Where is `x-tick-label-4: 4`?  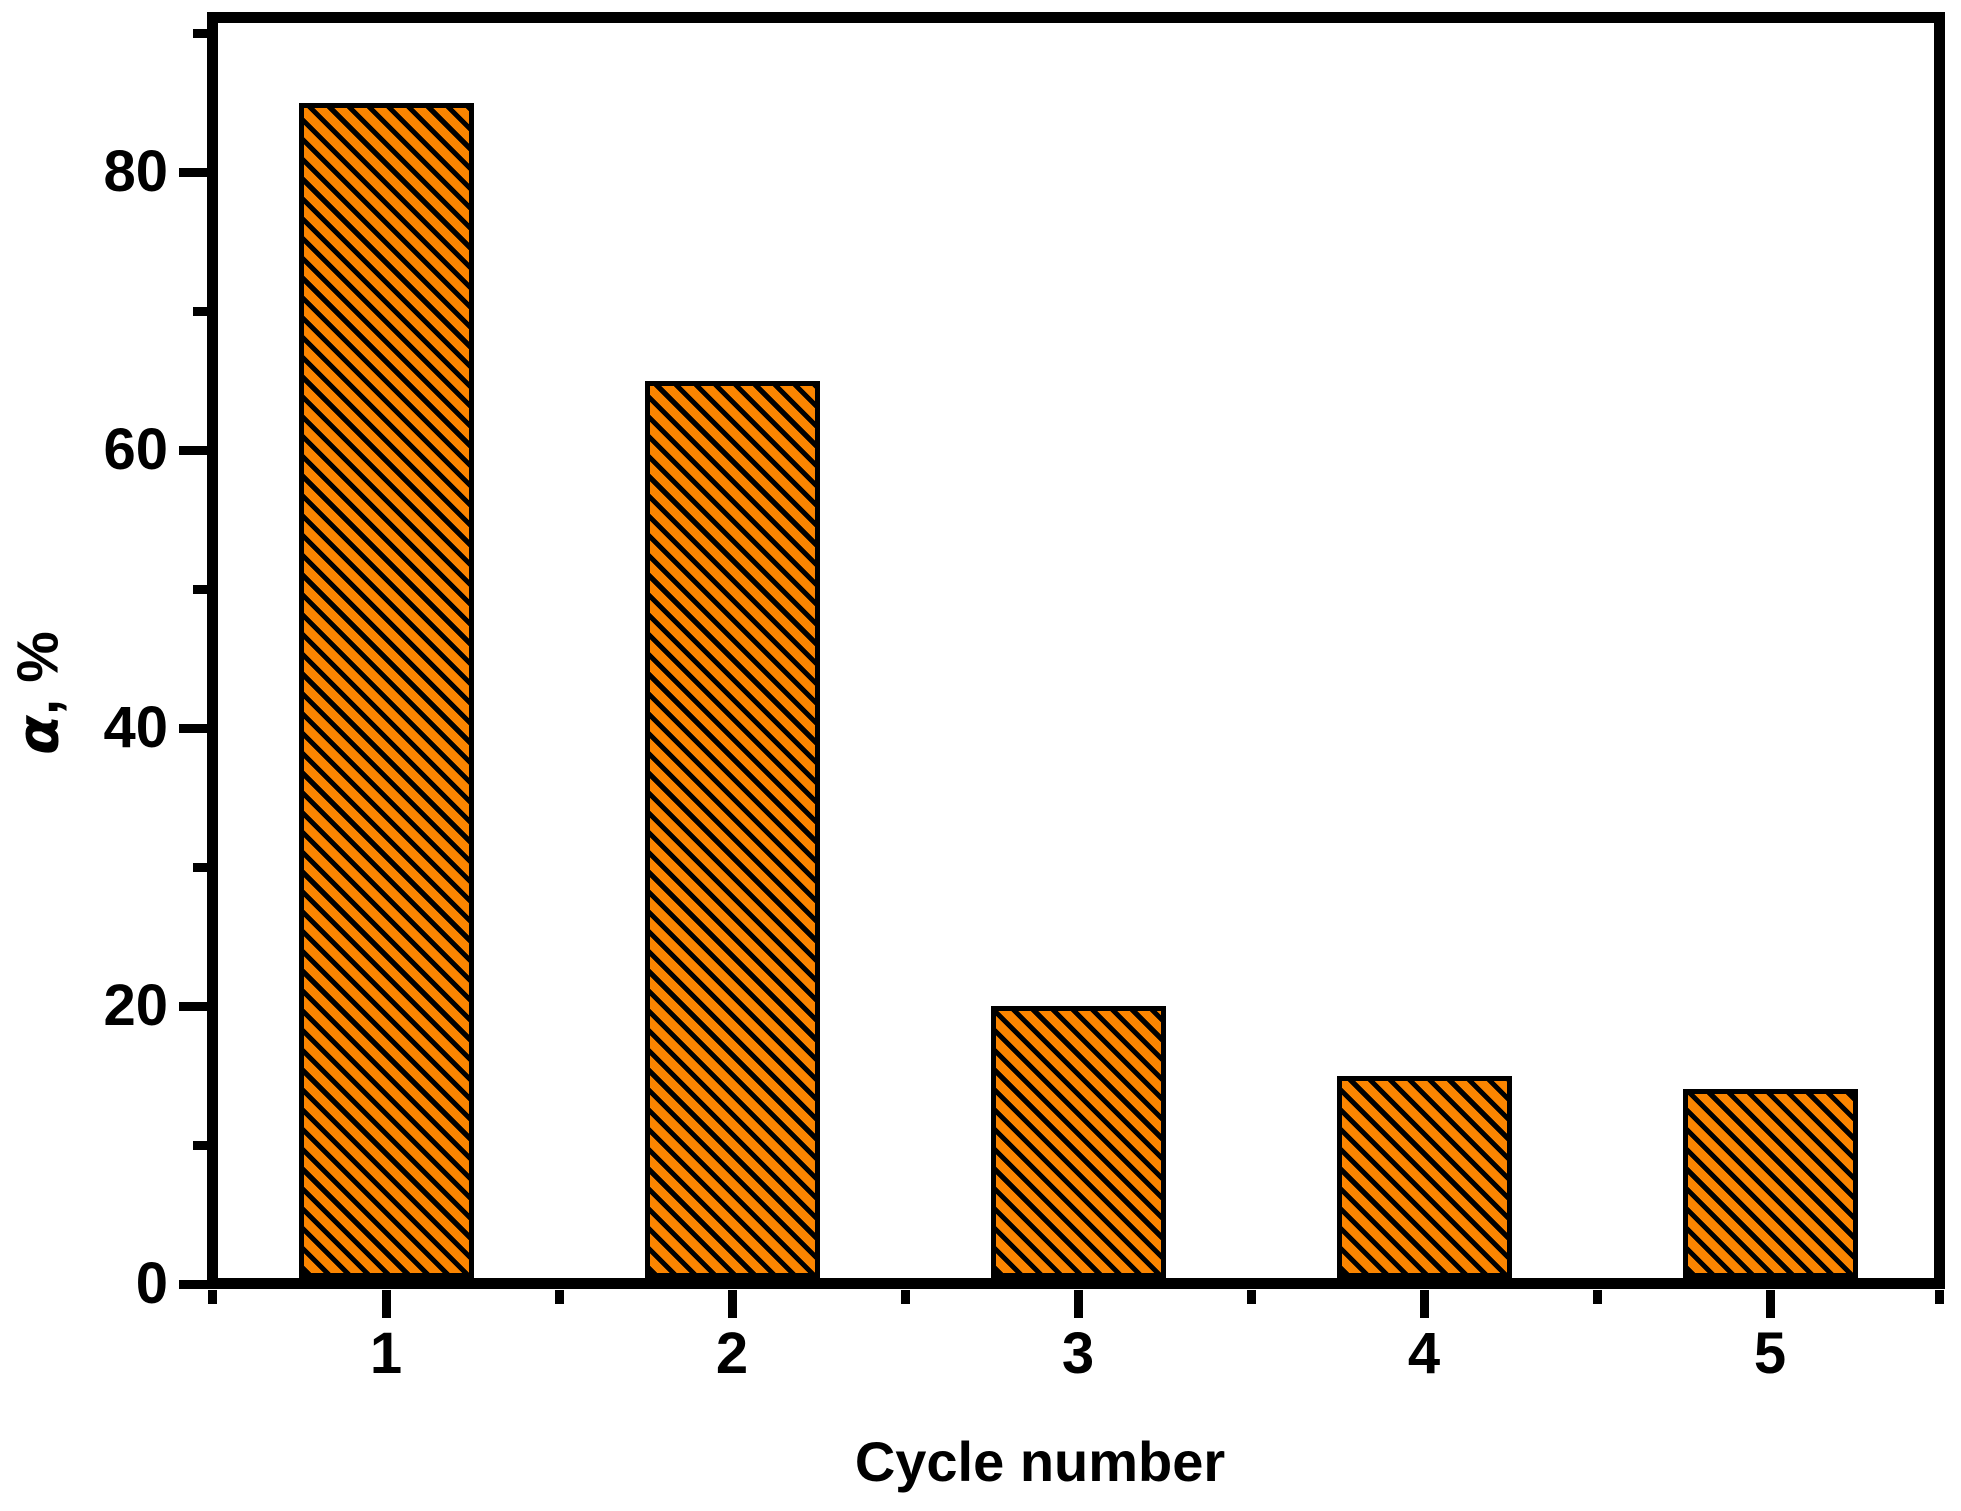 x-tick-label-4: 4 is located at coordinates (1424, 1353).